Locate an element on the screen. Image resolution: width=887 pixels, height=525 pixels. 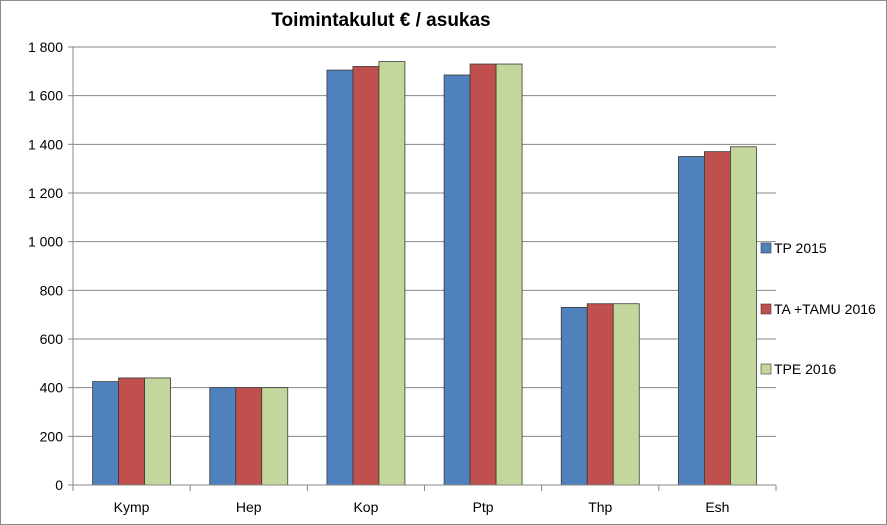
y-tick-label: 600 is located at coordinates (52, 339).